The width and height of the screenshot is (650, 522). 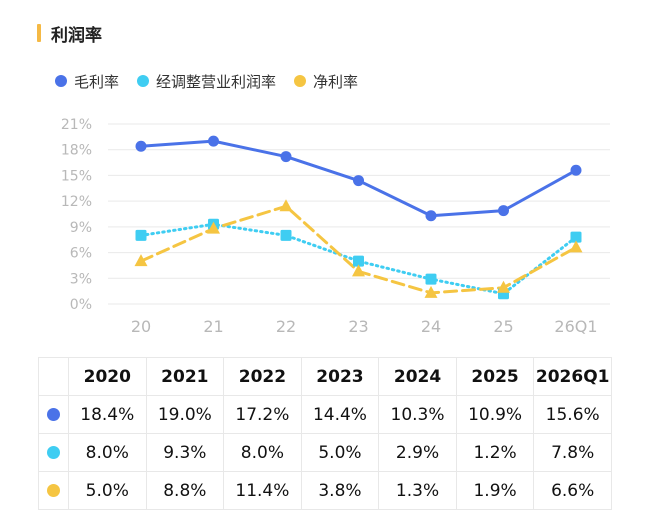 I want to click on table-cell: 6.6%, so click(x=572, y=490).